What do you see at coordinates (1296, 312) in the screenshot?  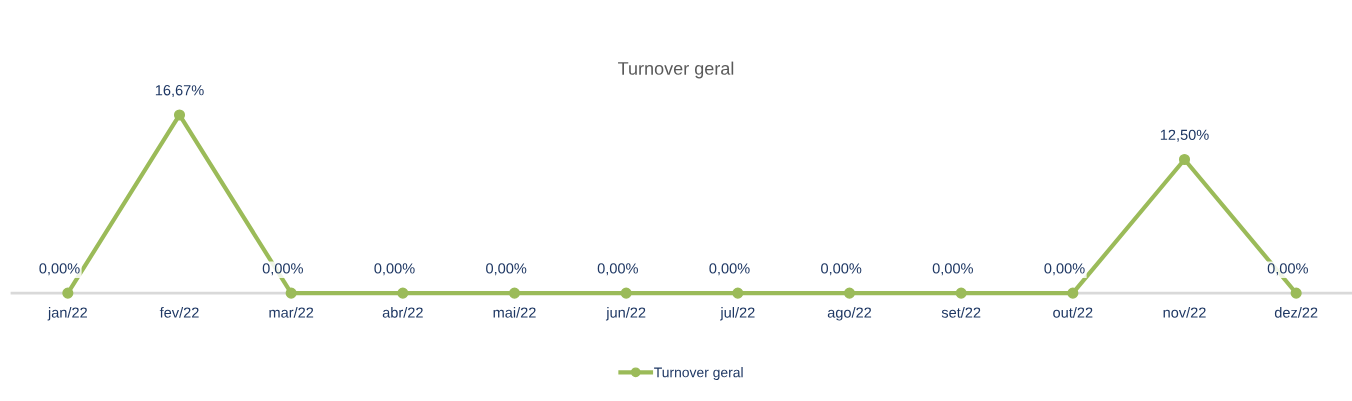 I see `x-tick-label: dez/22` at bounding box center [1296, 312].